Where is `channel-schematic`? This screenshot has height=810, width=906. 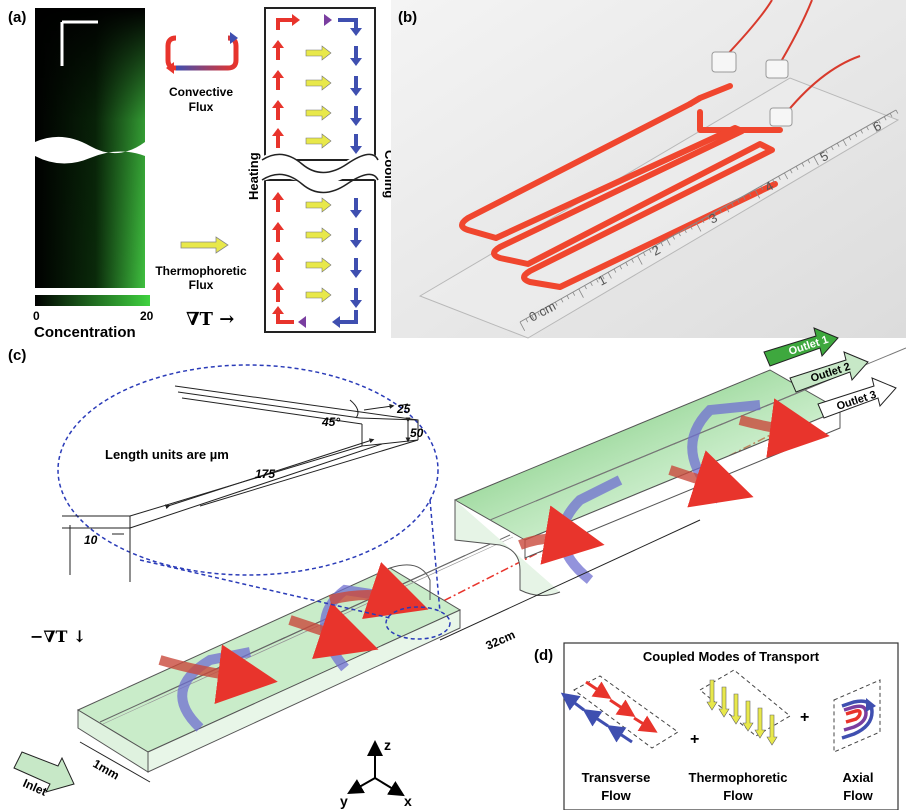 channel-schematic is located at coordinates (320, 170).